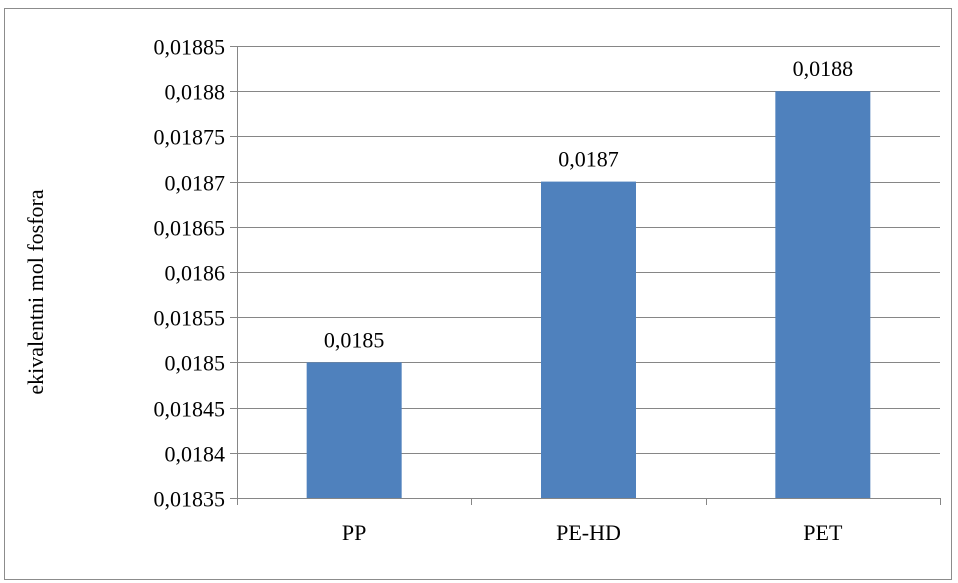 Image resolution: width=958 pixels, height=583 pixels. I want to click on data-label: 0,0187, so click(588, 159).